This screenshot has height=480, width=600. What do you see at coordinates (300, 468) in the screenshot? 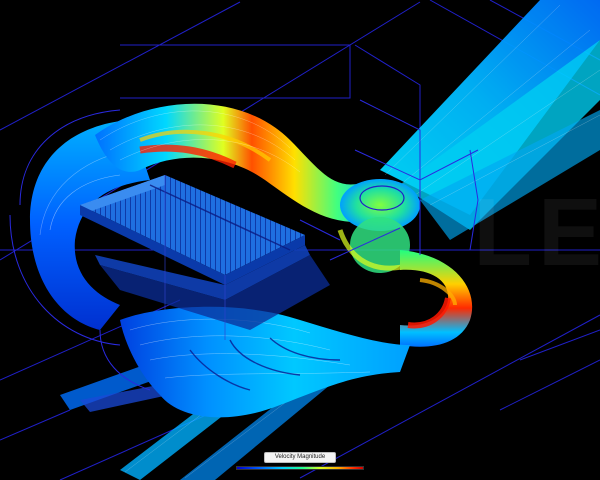
I see `legend-color-bar` at bounding box center [300, 468].